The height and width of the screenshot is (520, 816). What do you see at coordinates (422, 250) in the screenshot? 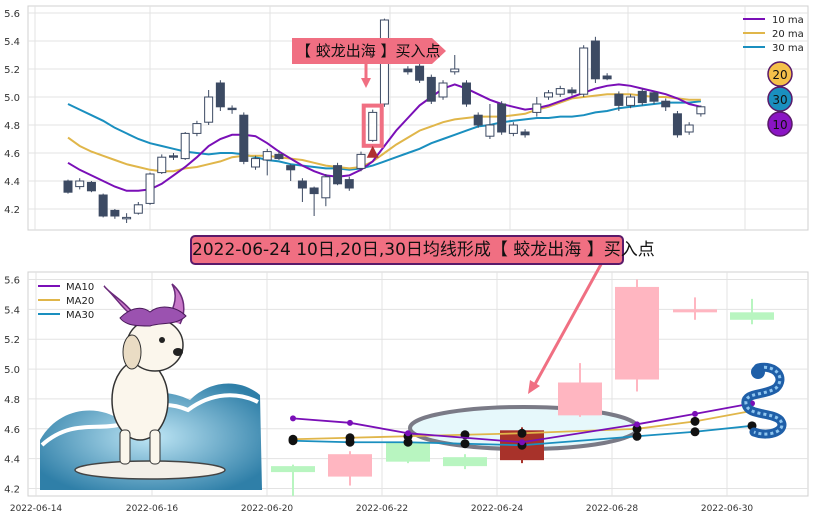
I see `signal-banner: 2022-06-24 10日,20日,30日均线形成【 蛟龙出海 】买入点` at bounding box center [422, 250].